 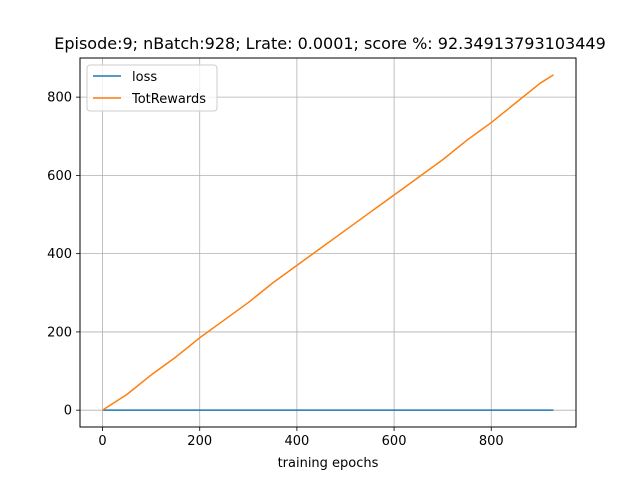 I want to click on legend-label-loss: loss, so click(x=144, y=77).